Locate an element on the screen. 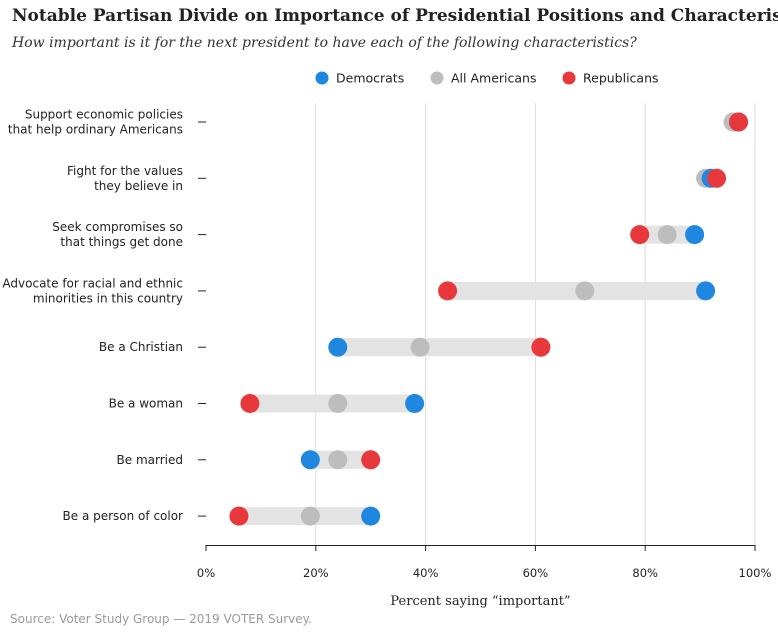  x-tick-label: 20% is located at coordinates (316, 573).